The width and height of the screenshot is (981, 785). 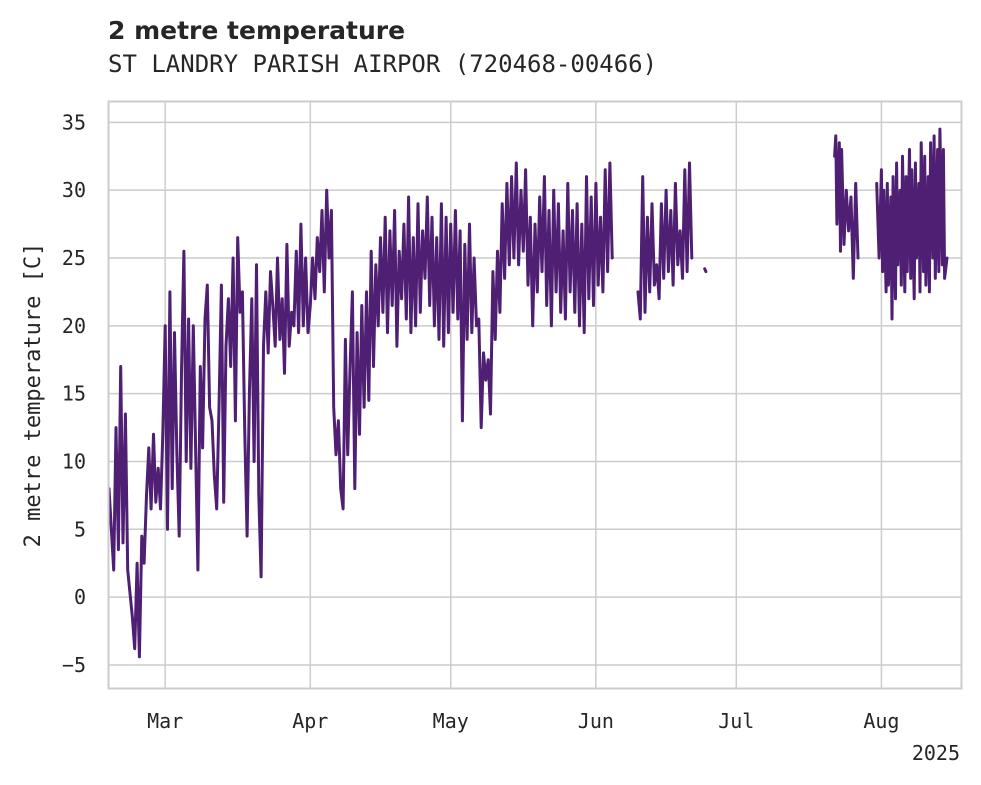 I want to click on x-tick-label: Jul, so click(x=736, y=721).